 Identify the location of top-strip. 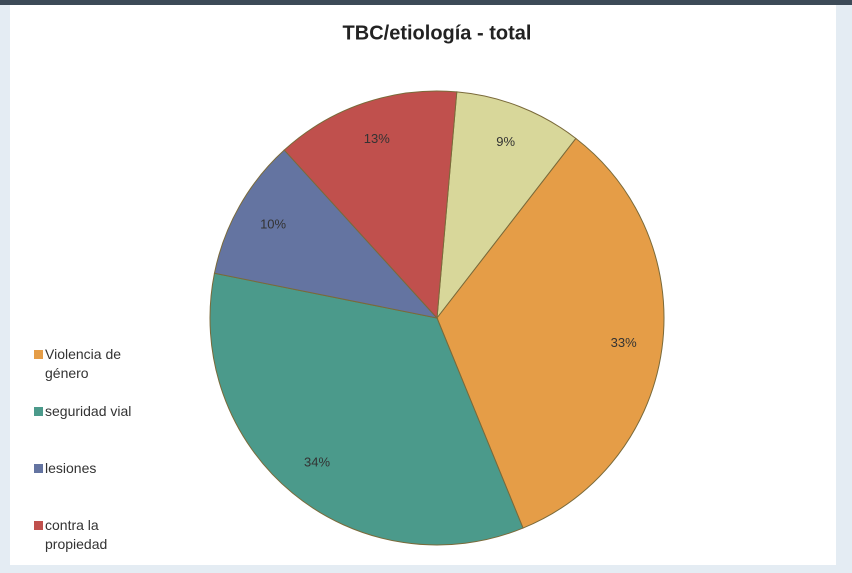
(426, 2).